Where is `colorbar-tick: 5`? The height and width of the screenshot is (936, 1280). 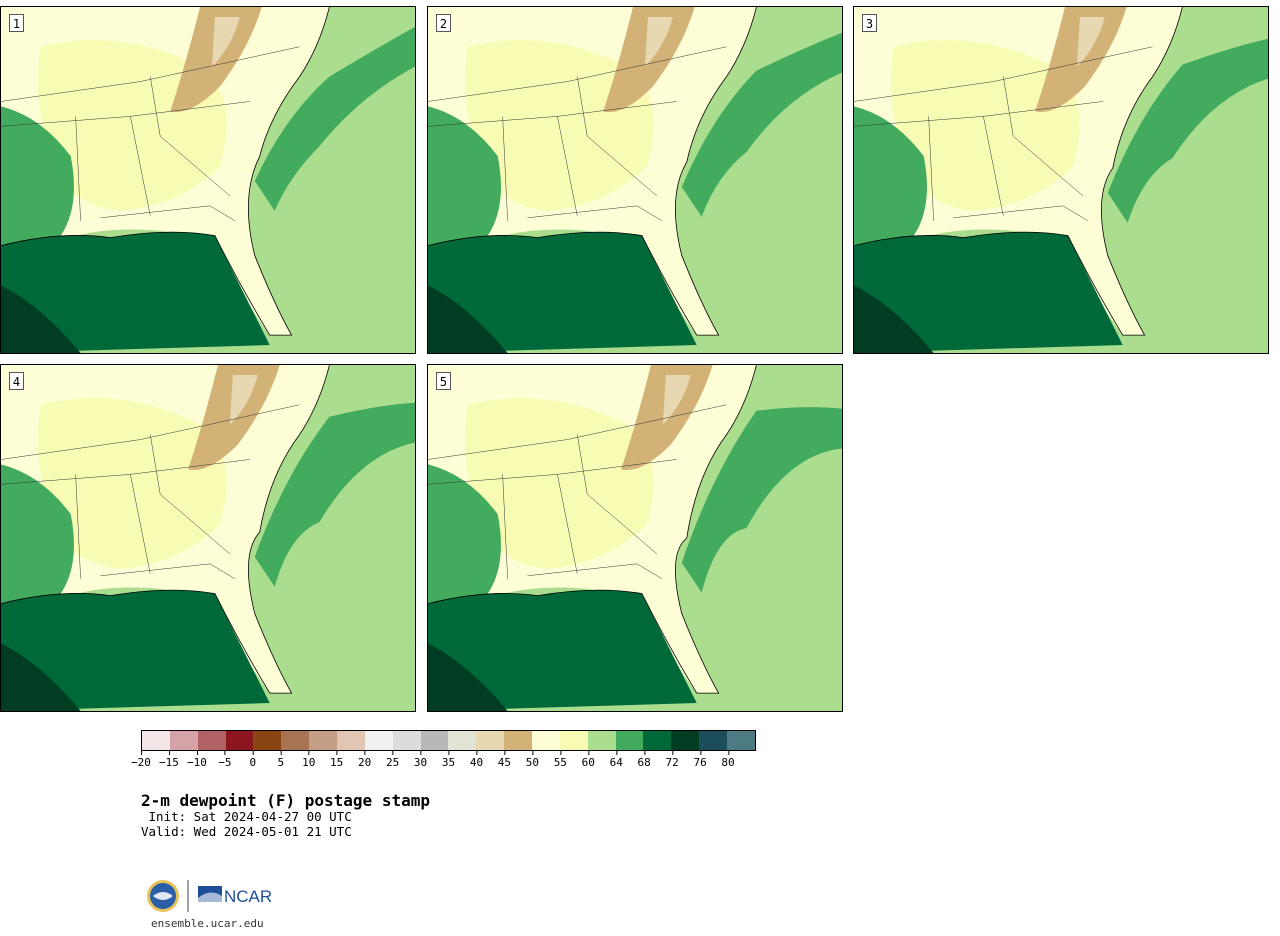 colorbar-tick: 5 is located at coordinates (280, 760).